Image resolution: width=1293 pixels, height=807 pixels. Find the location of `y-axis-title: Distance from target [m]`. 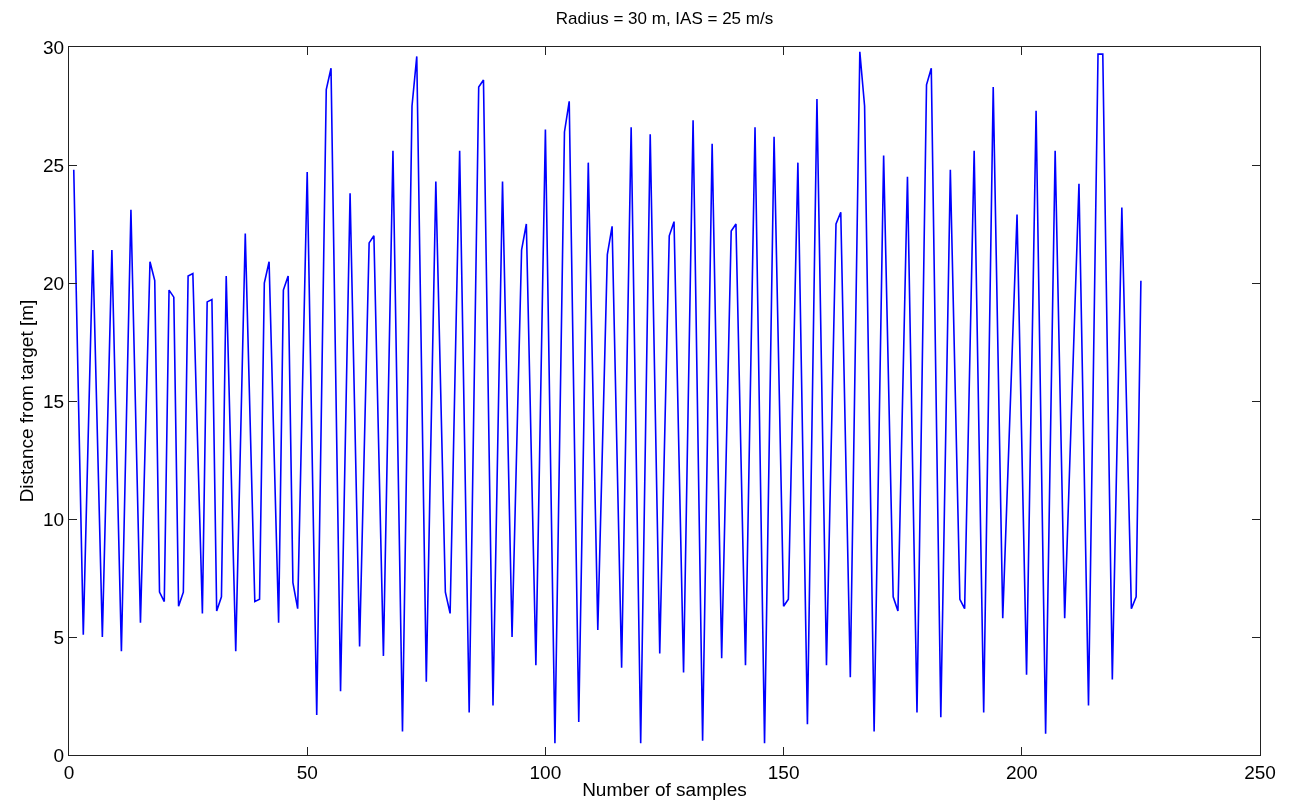

y-axis-title: Distance from target [m] is located at coordinates (26, 401).